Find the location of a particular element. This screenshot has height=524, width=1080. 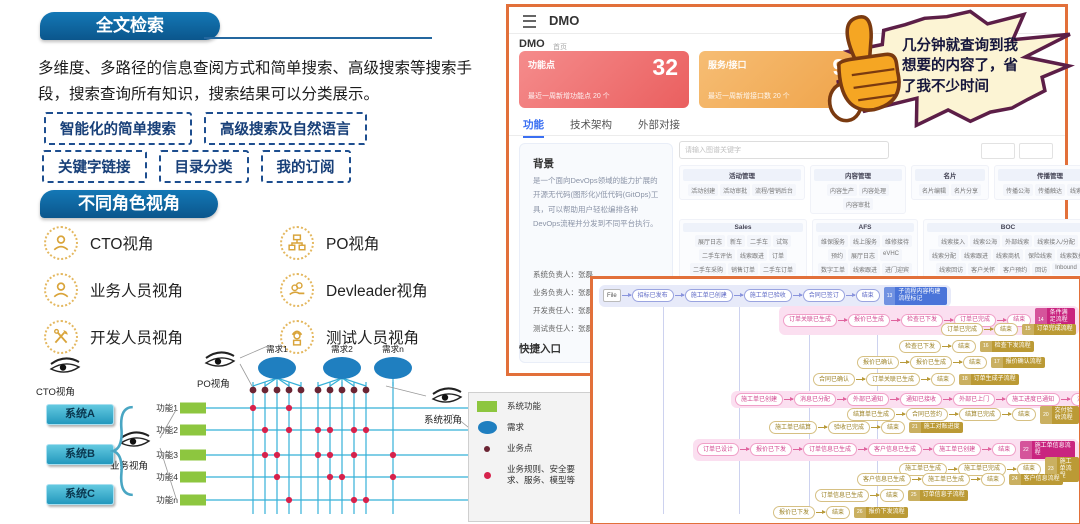

graph-tag: 二手车采购 is located at coordinates (707, 269).